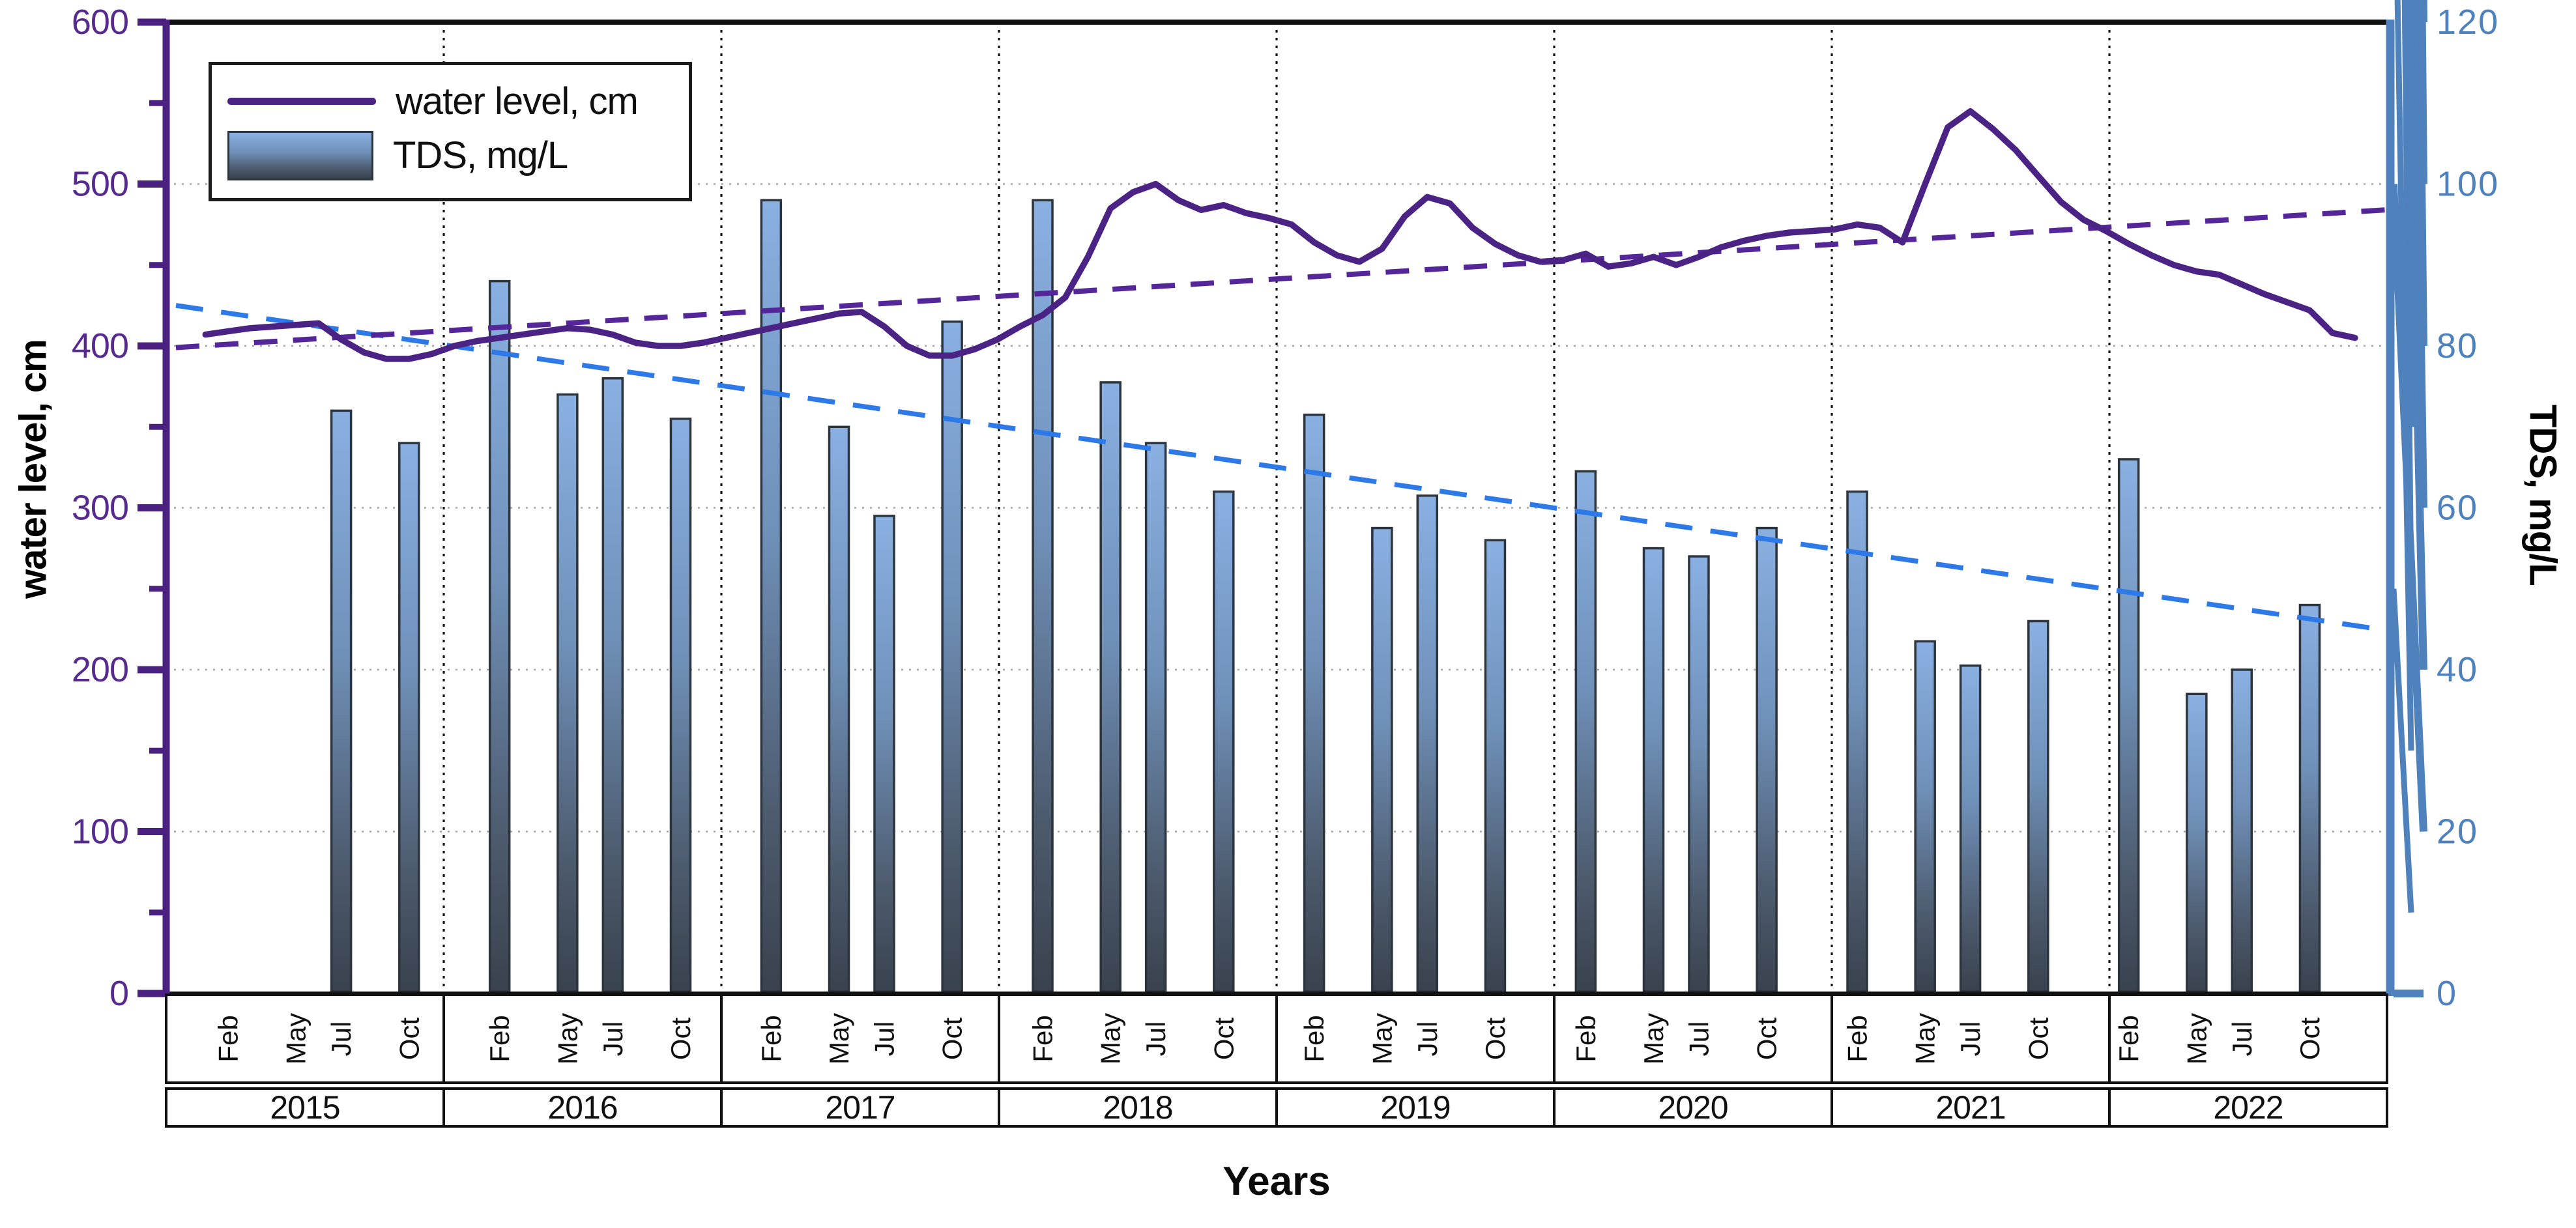 Image resolution: width=2576 pixels, height=1228 pixels. I want to click on tds-bar-2017-Feb, so click(771, 596).